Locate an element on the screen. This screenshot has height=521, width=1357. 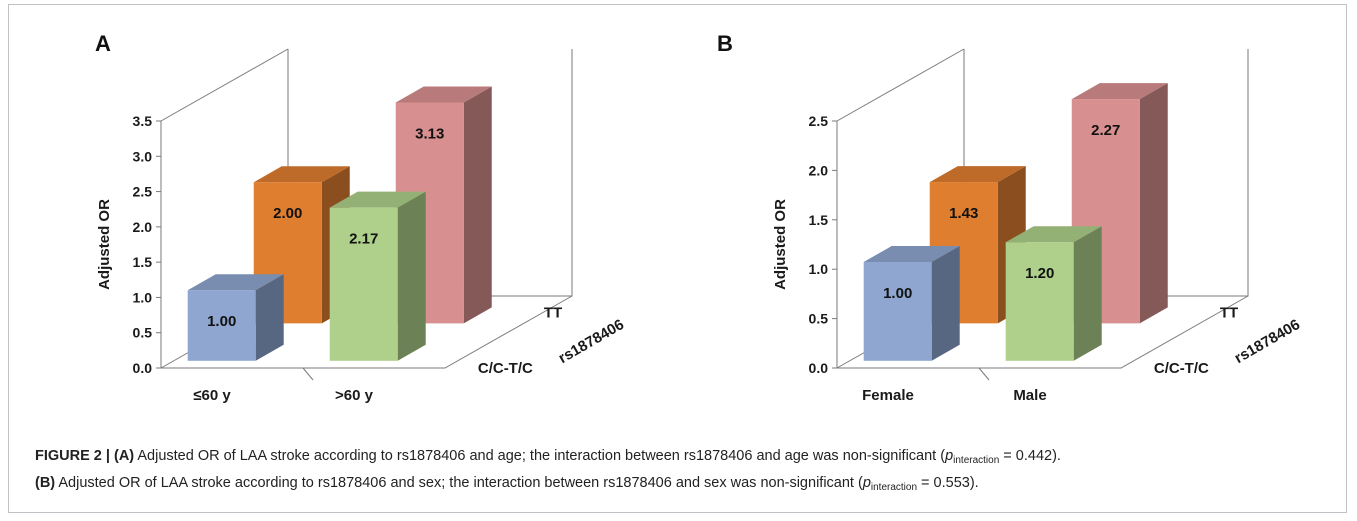
bar-value-label: 1.20 is located at coordinates (1039, 273).